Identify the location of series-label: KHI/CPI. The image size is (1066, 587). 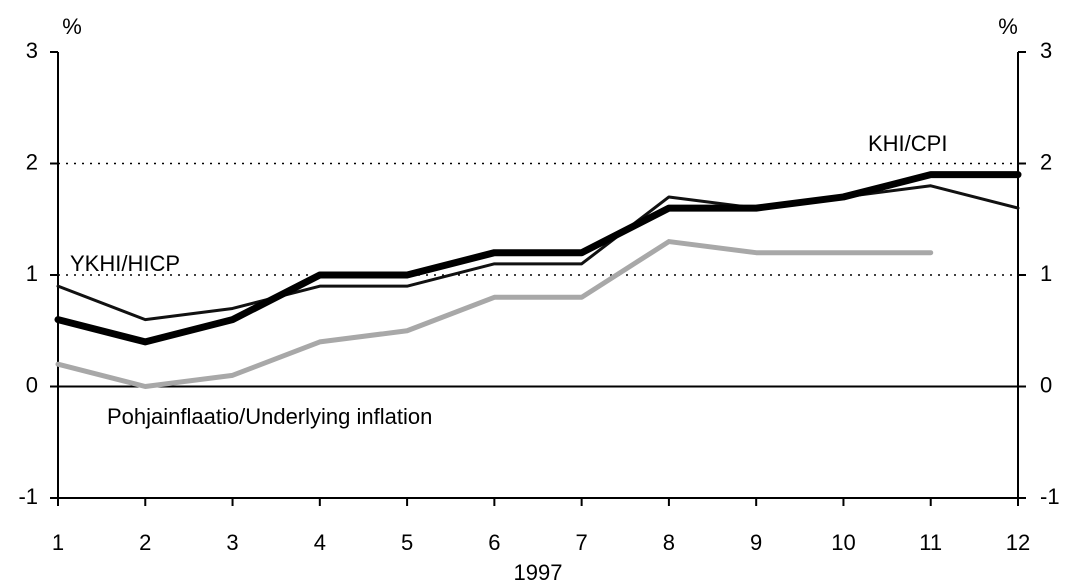
(907, 143).